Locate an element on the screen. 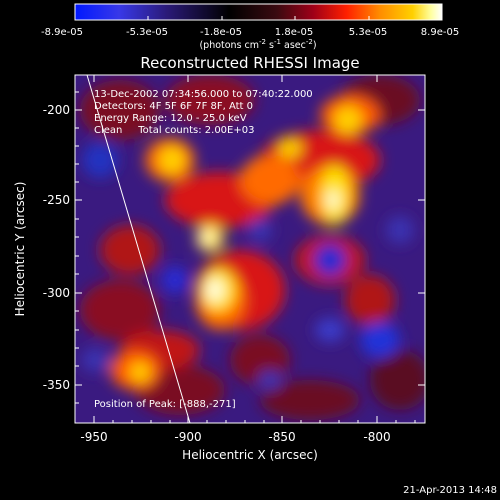 The height and width of the screenshot is (500, 500). detectors-text: Detectors: 4F 5F 6F 7F 8F, Att 0 is located at coordinates (173, 106).